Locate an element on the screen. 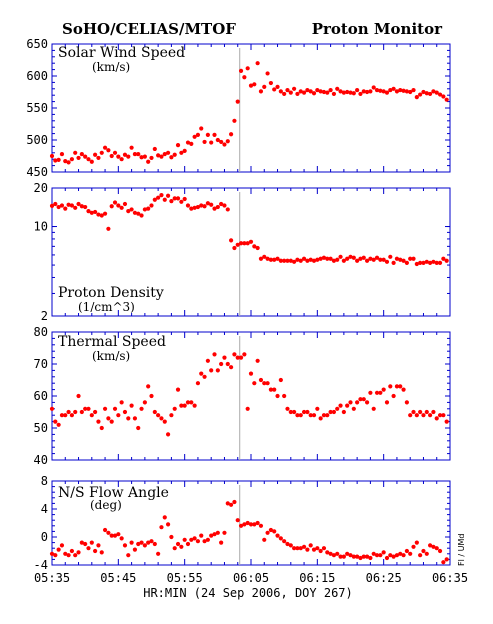 The width and height of the screenshot is (493, 624). y-tick-label: 50 is located at coordinates (41, 428).